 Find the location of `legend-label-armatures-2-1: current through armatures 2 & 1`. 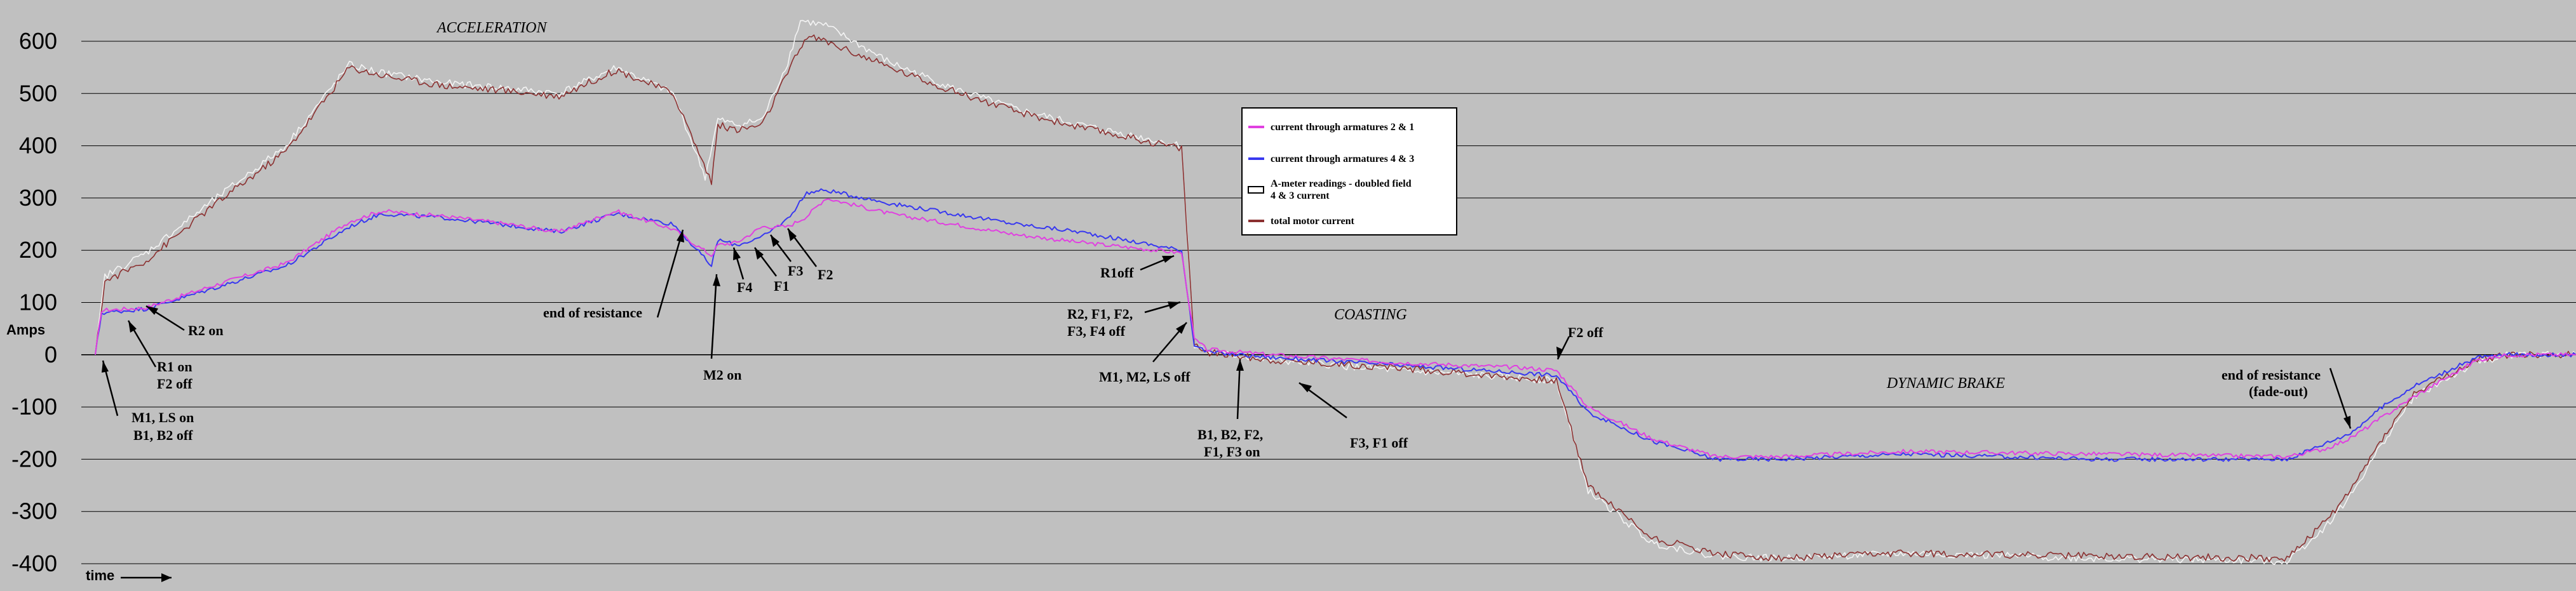

legend-label-armatures-2-1: current through armatures 2 & 1 is located at coordinates (1342, 127).